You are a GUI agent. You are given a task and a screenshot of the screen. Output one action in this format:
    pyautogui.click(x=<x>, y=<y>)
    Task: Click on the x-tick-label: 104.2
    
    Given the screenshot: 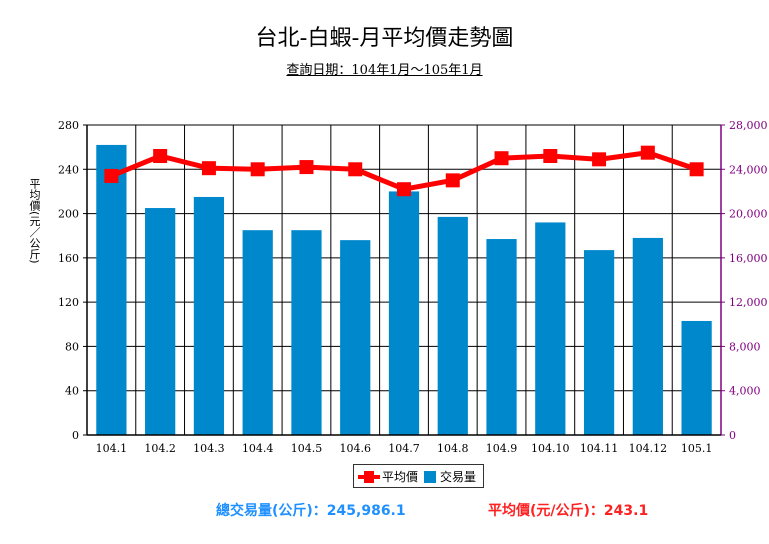 What is the action you would take?
    pyautogui.click(x=160, y=448)
    